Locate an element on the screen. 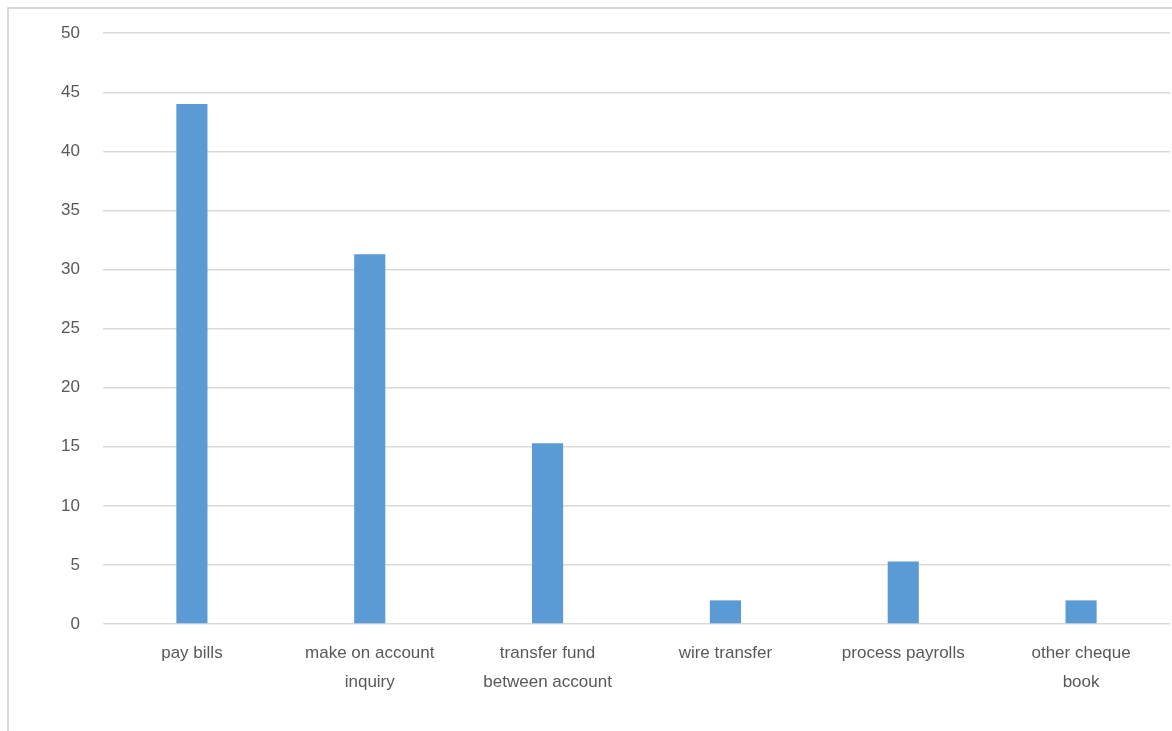 This screenshot has width=1172, height=731. x-tick-label: pay bills is located at coordinates (192, 652).